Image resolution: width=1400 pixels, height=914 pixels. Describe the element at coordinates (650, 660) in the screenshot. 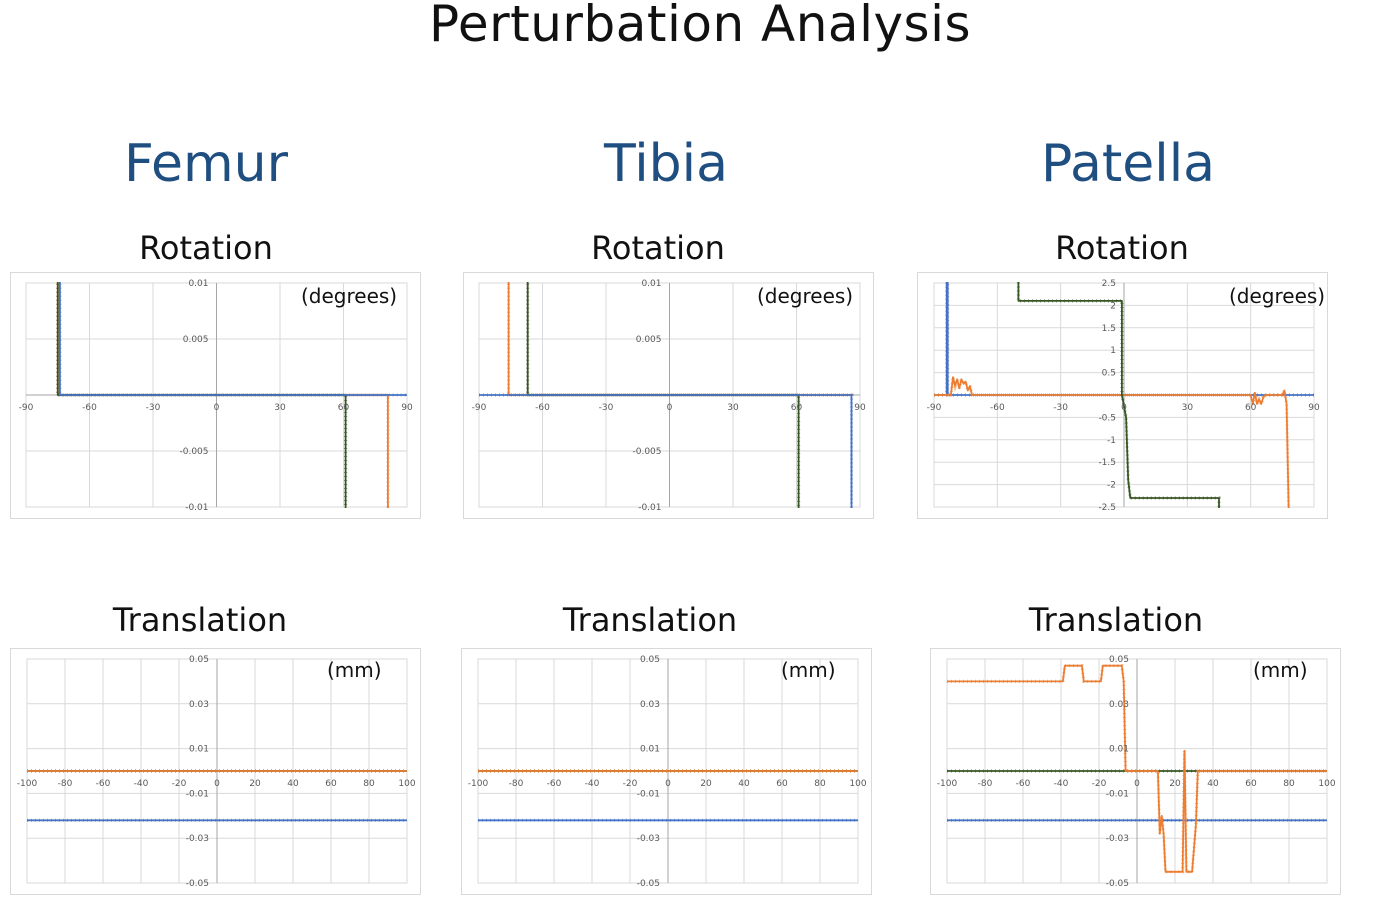

I see `tibia-translation-y-tick-label: 0.05` at that location.